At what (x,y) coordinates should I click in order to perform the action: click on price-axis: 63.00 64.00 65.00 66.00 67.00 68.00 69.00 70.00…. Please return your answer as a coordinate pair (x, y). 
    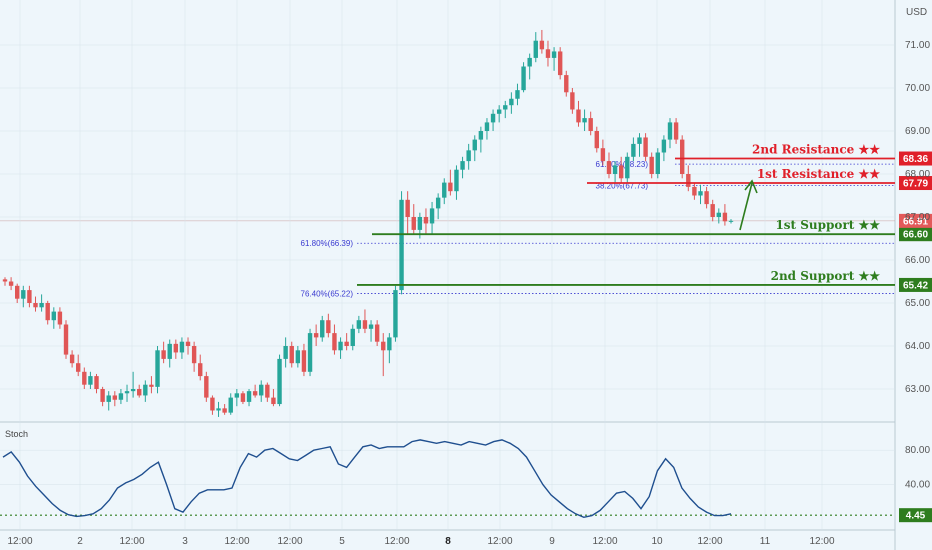
    Looking at the image, I should click on (917, 217).